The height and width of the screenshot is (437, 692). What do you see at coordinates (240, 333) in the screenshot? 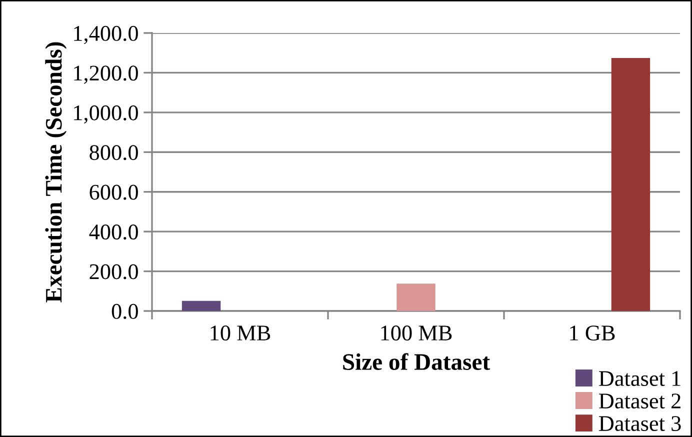
I see `x-tick-label: 10 MB` at bounding box center [240, 333].